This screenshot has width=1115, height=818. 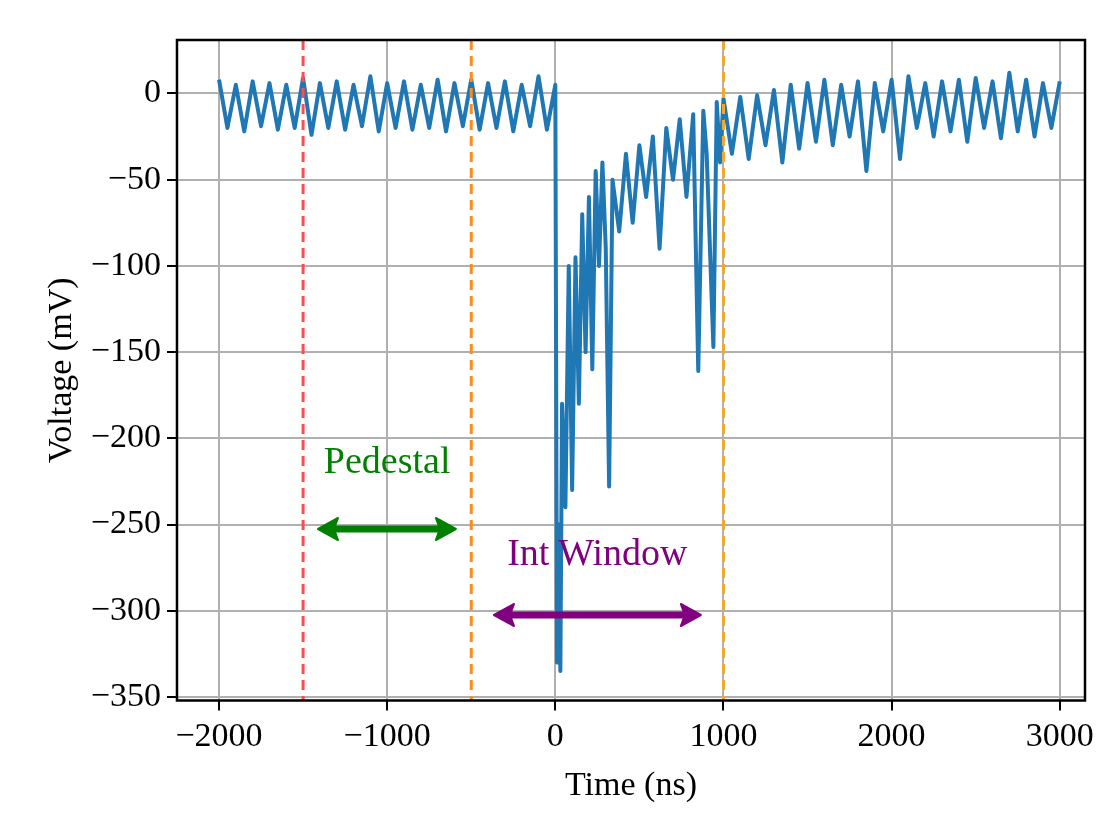 I want to click on y-tick-label: −50, so click(x=134, y=177).